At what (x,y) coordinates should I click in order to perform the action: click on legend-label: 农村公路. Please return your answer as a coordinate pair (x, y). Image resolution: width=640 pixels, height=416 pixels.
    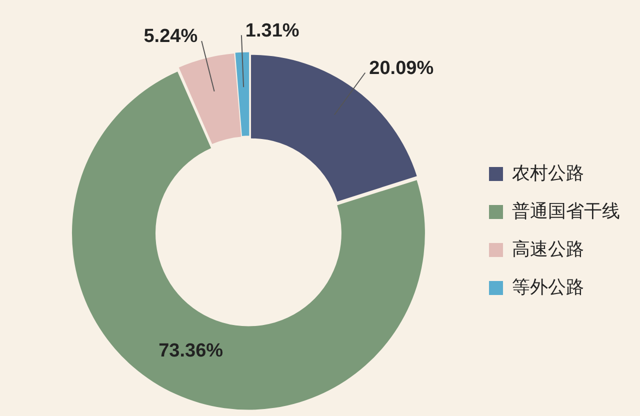
    Looking at the image, I should click on (548, 172).